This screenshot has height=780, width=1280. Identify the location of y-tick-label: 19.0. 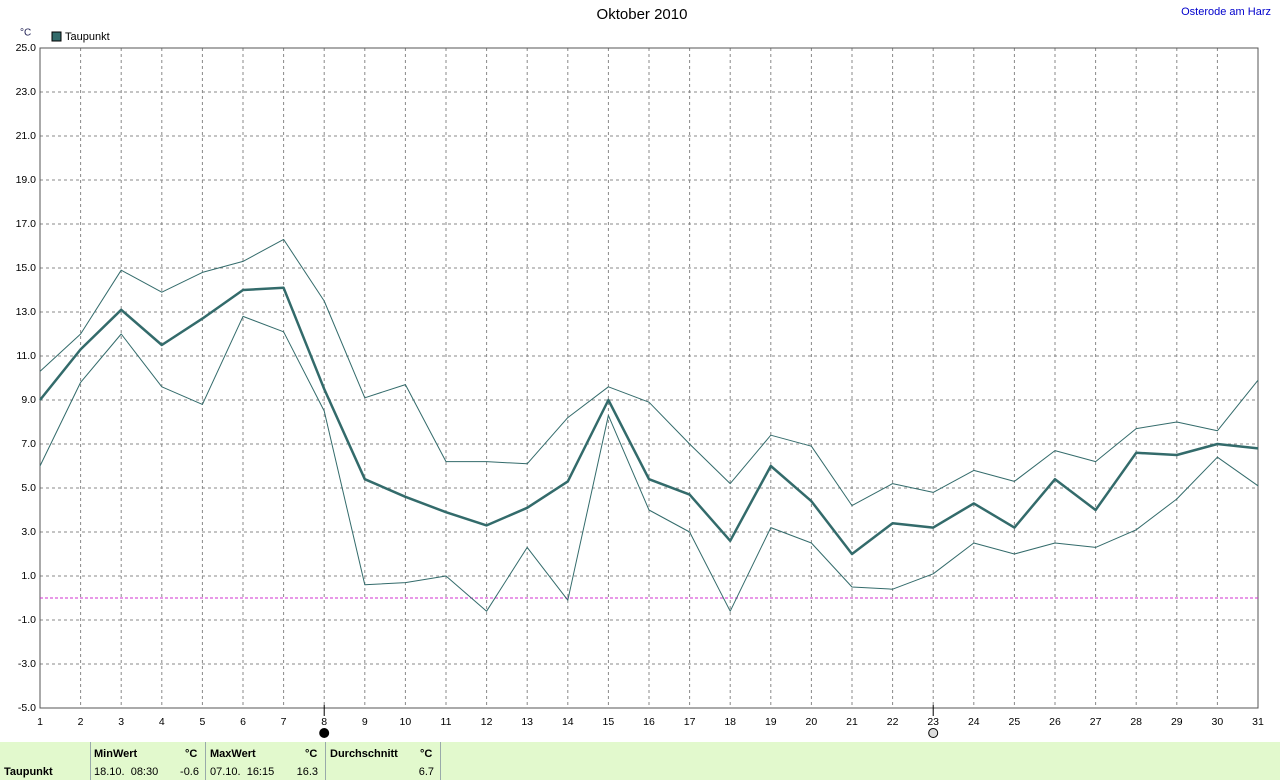
(26, 180).